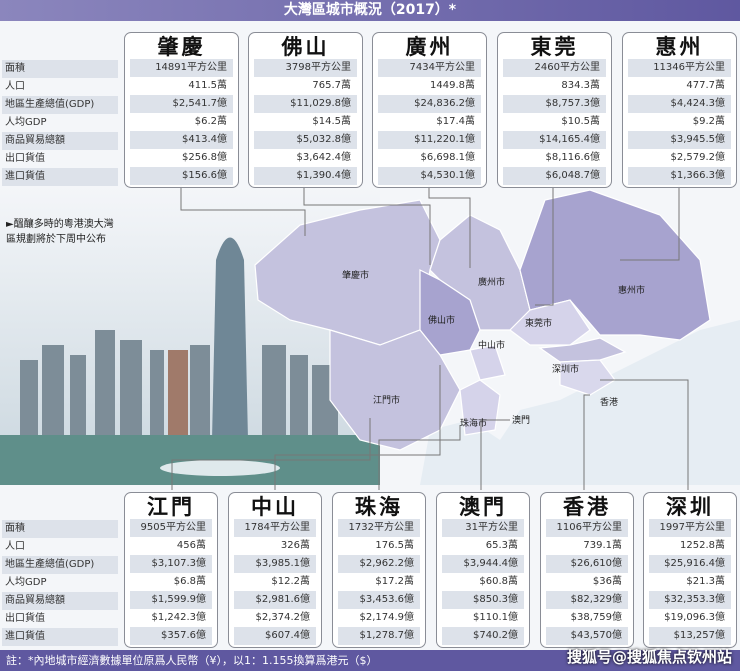  I want to click on map-label-jiangmen: 江門市, so click(386, 400).